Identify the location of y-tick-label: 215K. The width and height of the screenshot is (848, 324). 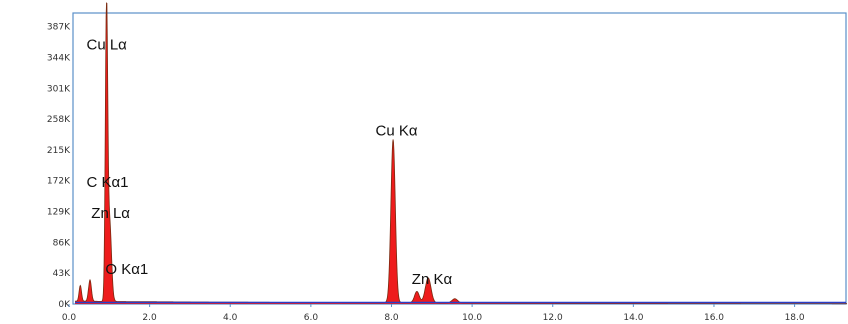
(59, 151).